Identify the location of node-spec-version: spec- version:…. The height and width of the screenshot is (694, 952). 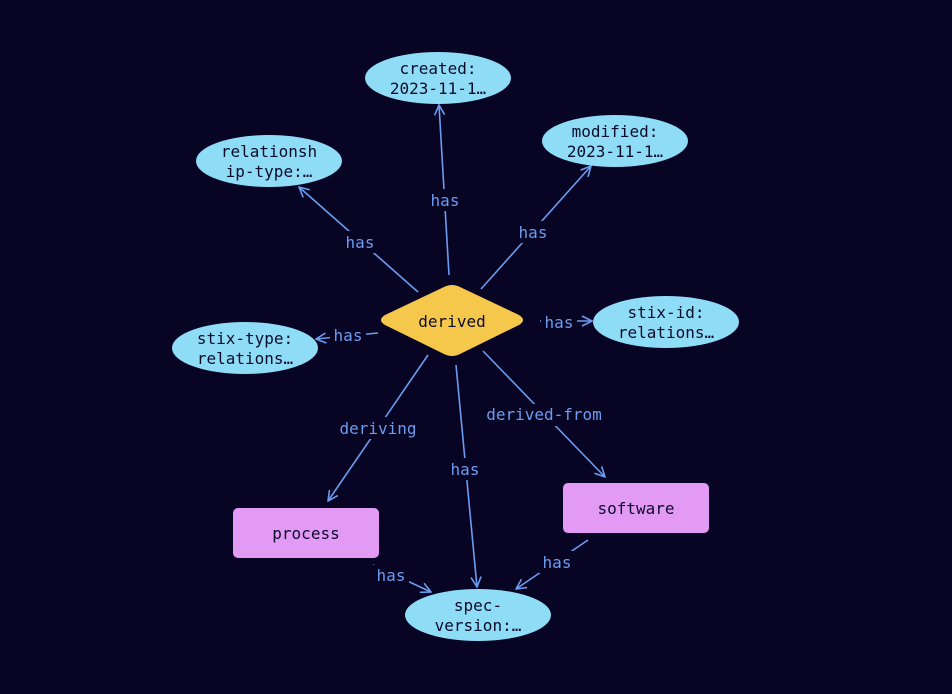
(478, 615).